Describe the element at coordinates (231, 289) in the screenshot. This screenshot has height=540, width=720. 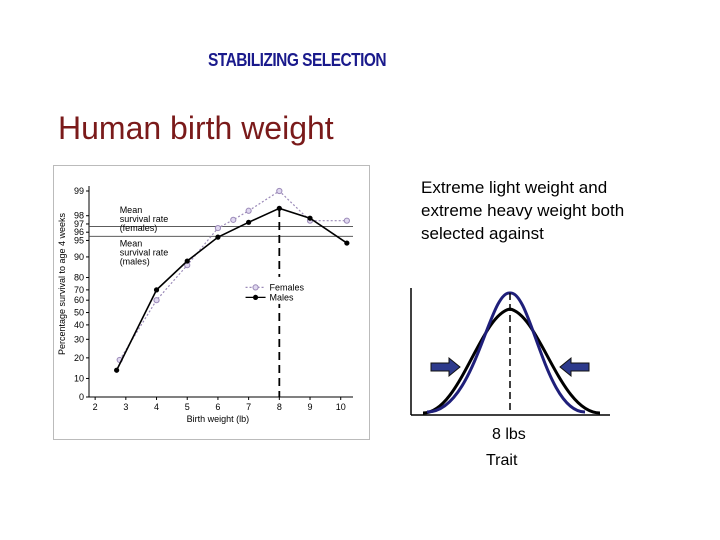
I see `series-line-males` at that location.